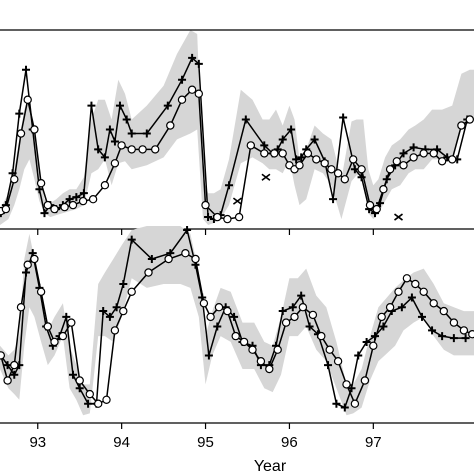  What do you see at coordinates (205, 232) in the screenshot?
I see `top-panel-ticks` at bounding box center [205, 232].